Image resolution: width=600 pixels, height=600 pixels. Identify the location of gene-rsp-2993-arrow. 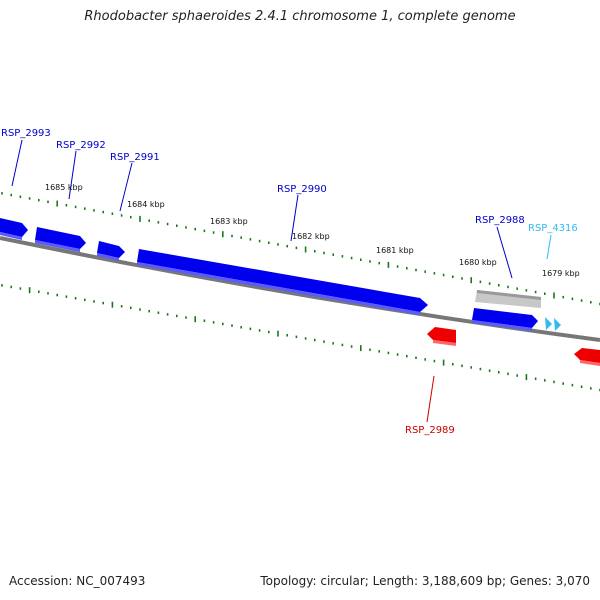
(14, 229).